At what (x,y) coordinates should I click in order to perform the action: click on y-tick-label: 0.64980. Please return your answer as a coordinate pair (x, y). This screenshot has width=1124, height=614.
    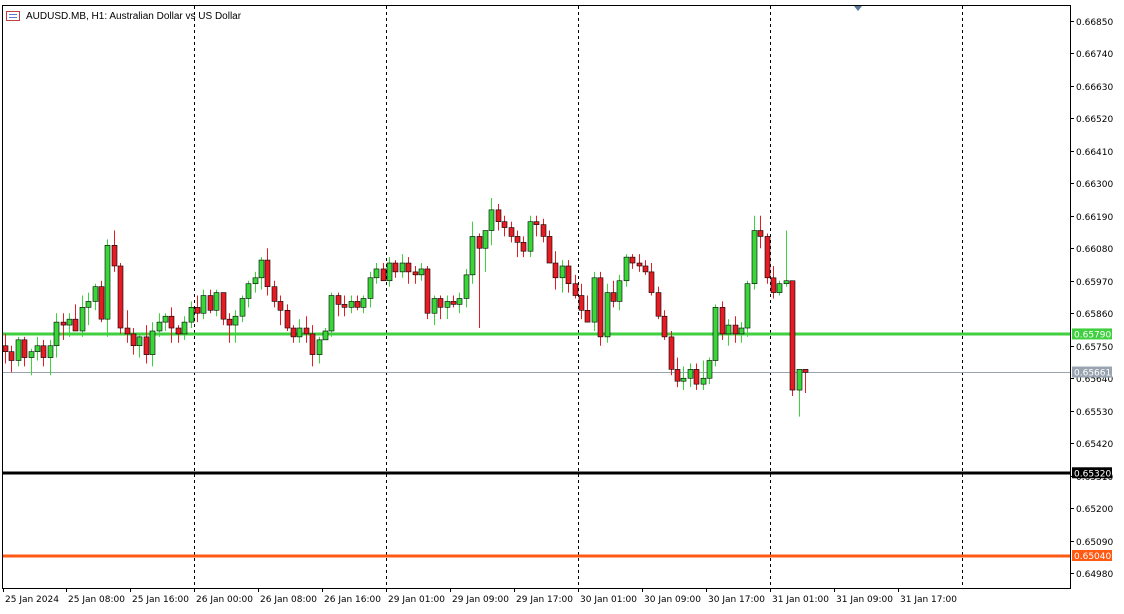
    Looking at the image, I should click on (1094, 575).